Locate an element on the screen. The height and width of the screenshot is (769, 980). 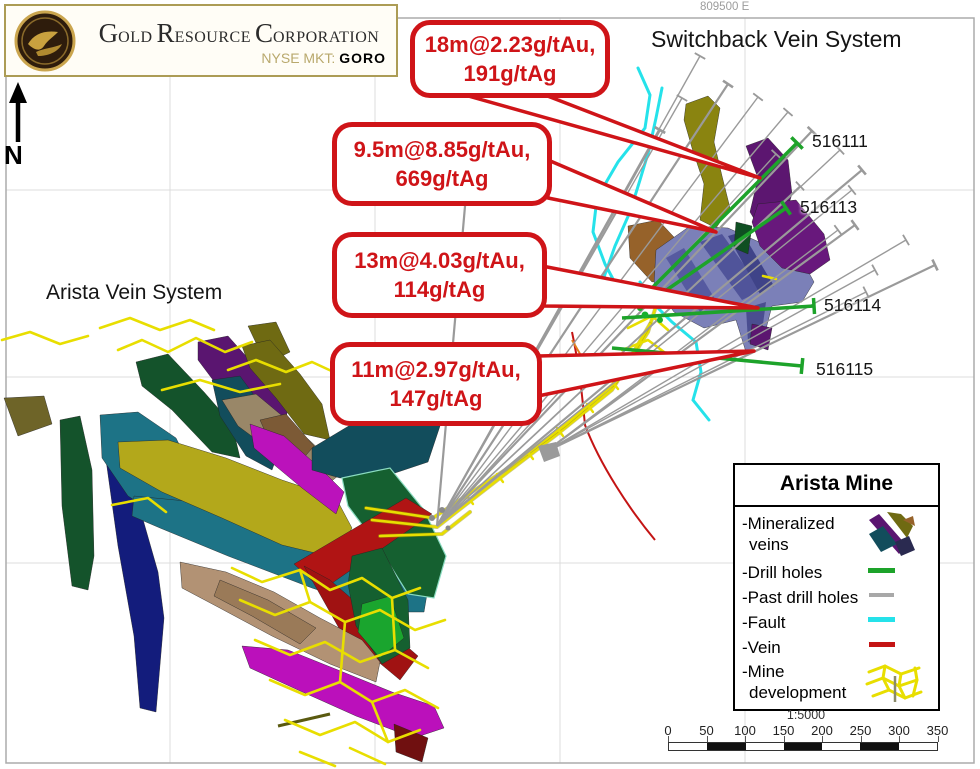
drill-result-callout-4: 11m@2.97g/tAu, 147g/tAg is located at coordinates (436, 384).